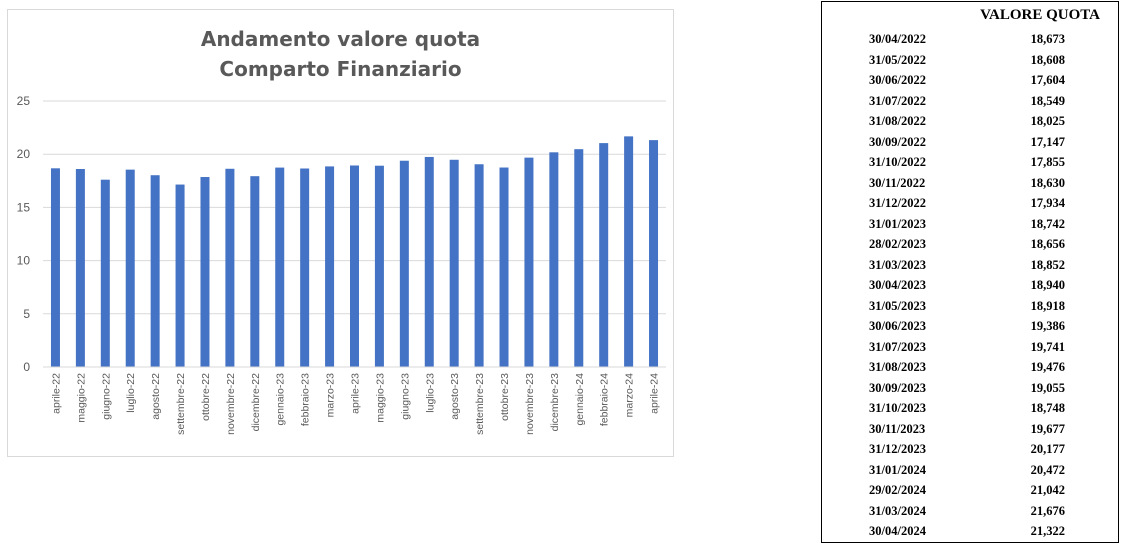  Describe the element at coordinates (356, 393) in the screenshot. I see `x-tick-label: aprile-23` at that location.